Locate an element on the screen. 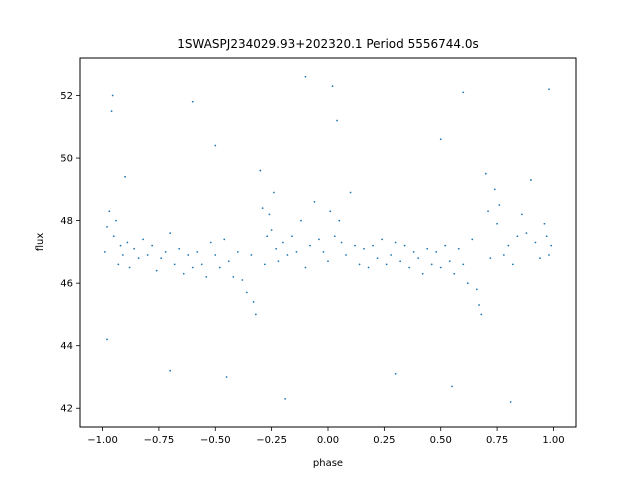 Image resolution: width=640 pixels, height=480 pixels. y-tick-label: 52 is located at coordinates (66, 96).